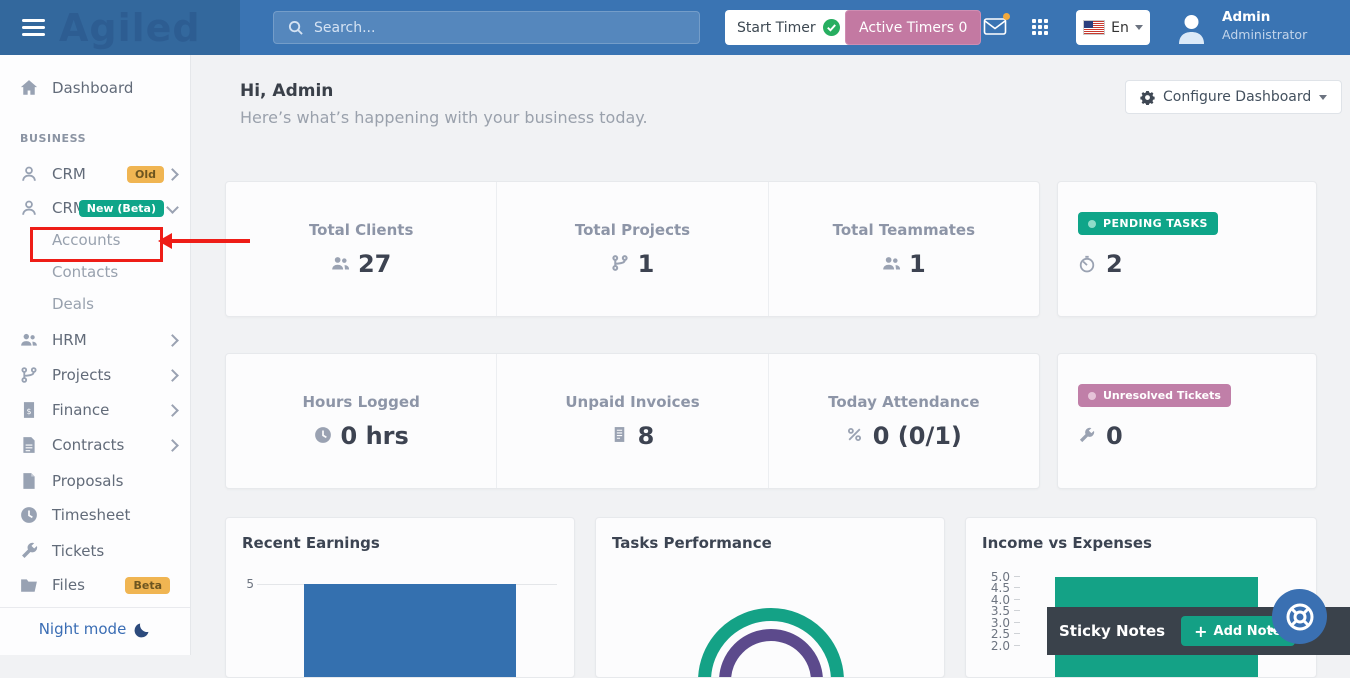 This screenshot has width=1350, height=678. Describe the element at coordinates (96, 244) in the screenshot. I see `annotation-box` at that location.